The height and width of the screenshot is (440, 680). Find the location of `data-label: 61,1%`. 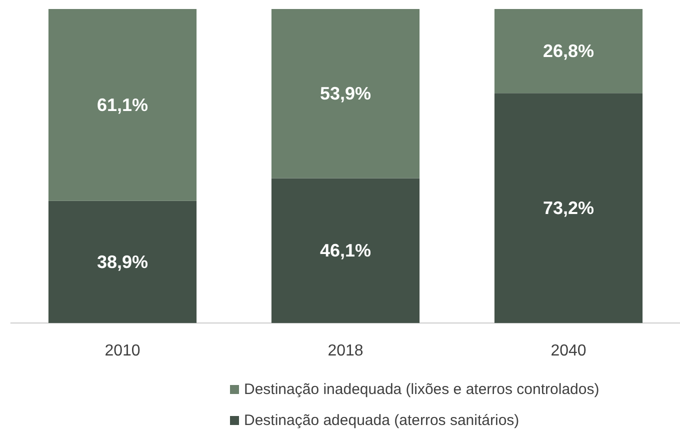

data-label: 61,1% is located at coordinates (122, 104).